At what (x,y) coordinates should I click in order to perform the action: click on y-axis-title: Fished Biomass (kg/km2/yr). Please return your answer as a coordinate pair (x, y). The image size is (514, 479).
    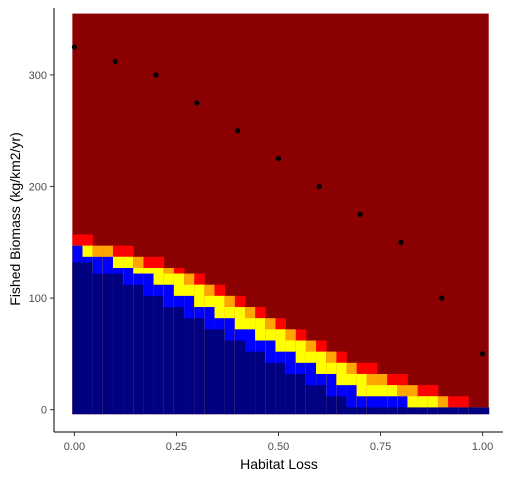
    Looking at the image, I should click on (15, 218).